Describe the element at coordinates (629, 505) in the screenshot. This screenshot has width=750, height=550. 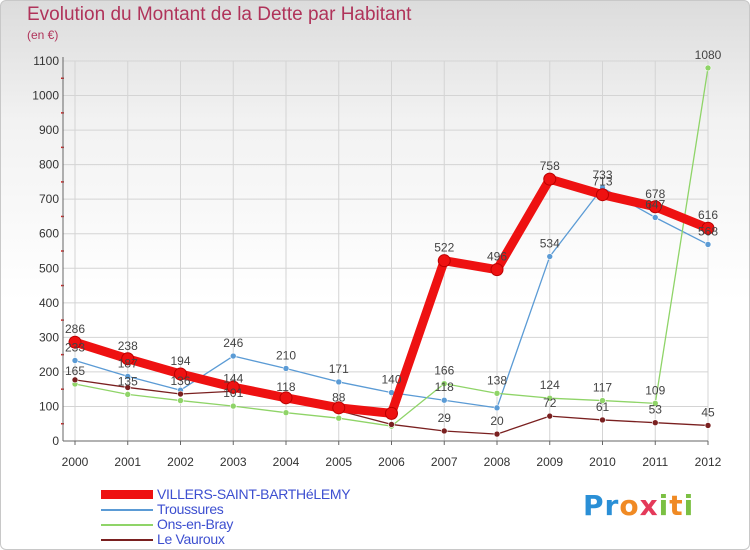
I see `logo-letter: o` at that location.